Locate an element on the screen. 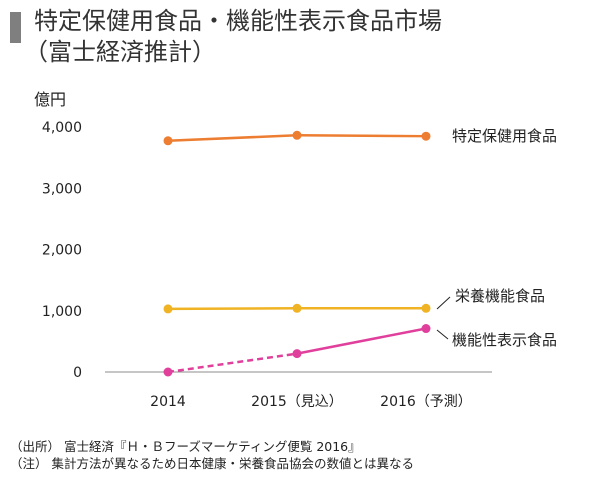 This screenshot has height=488, width=596. y-tick-label: 0 is located at coordinates (77, 373).